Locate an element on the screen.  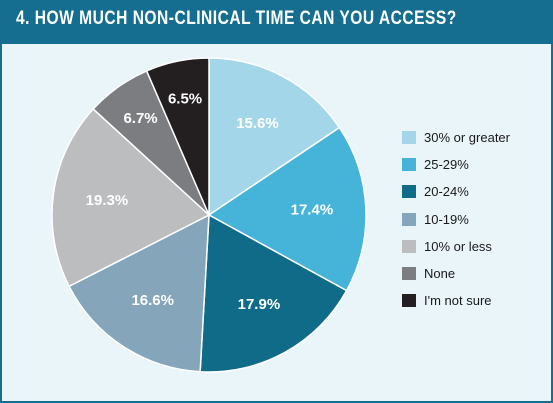
slice-value-label-20-24: 17.9% is located at coordinates (259, 304).